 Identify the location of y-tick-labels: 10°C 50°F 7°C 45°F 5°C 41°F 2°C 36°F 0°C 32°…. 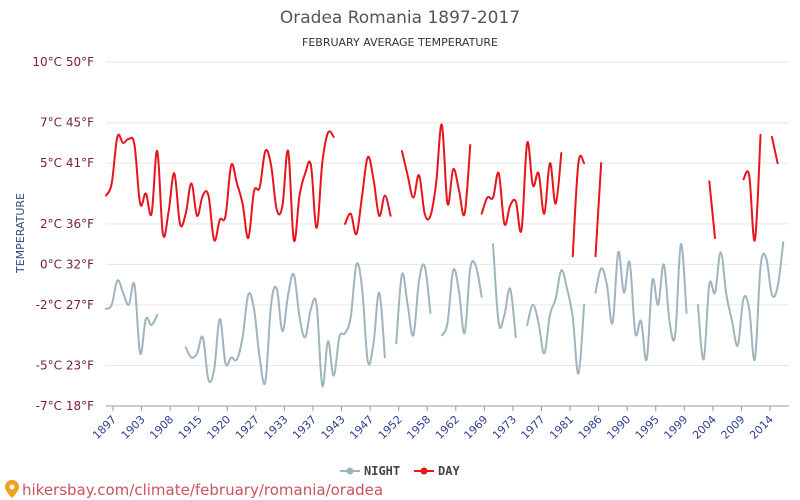
(63, 234).